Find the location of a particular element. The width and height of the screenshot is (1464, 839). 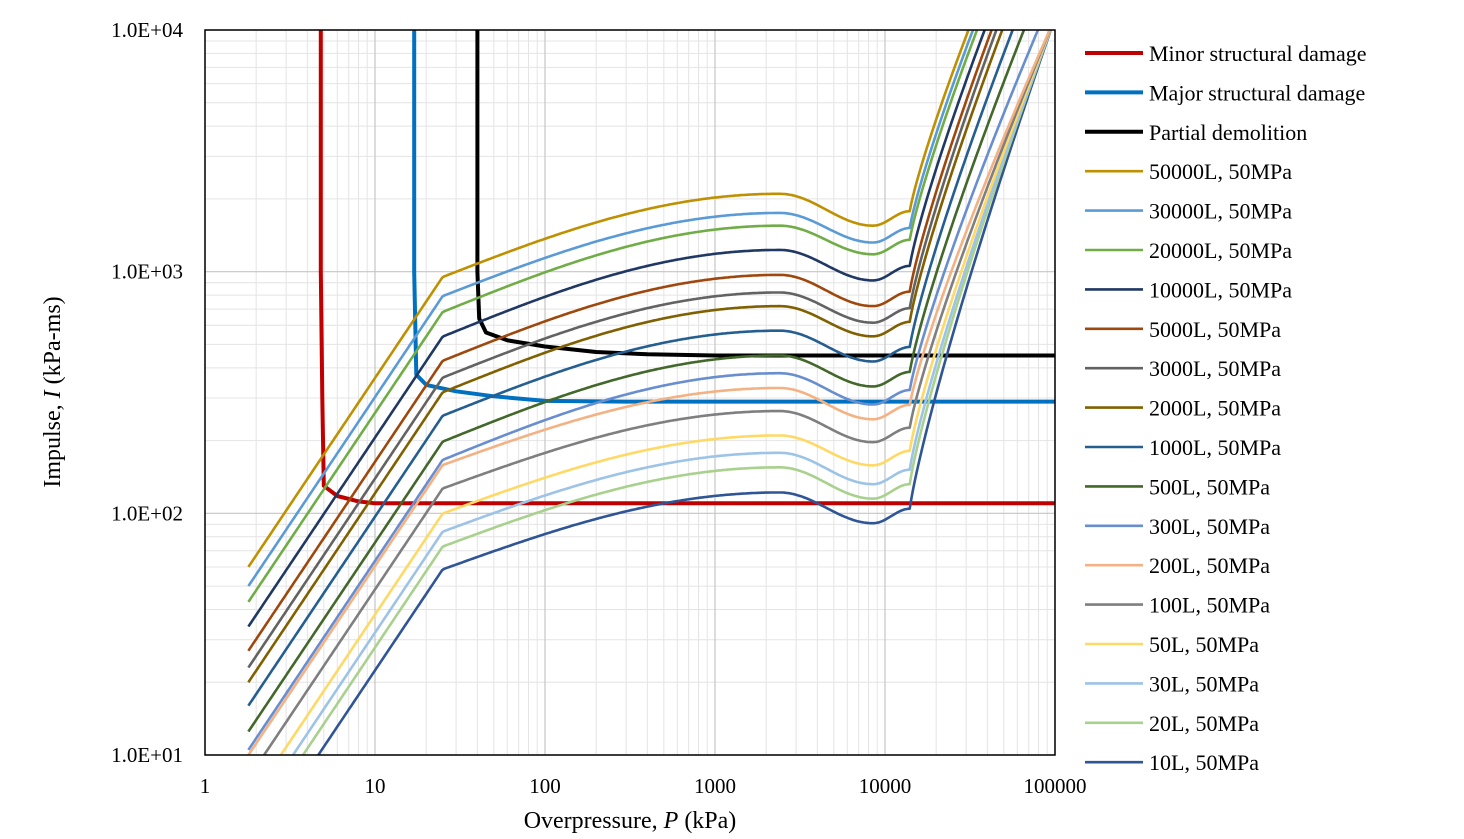

legend-label: 100L, 50MPa is located at coordinates (1209, 605).